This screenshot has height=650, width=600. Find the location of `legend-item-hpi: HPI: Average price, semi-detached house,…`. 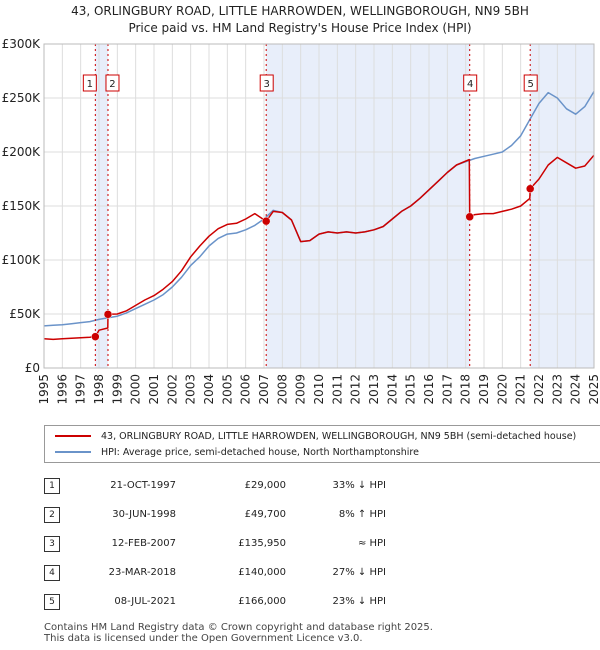

legend-item-hpi: HPI: Average price, semi-detached house,… is located at coordinates (237, 452).